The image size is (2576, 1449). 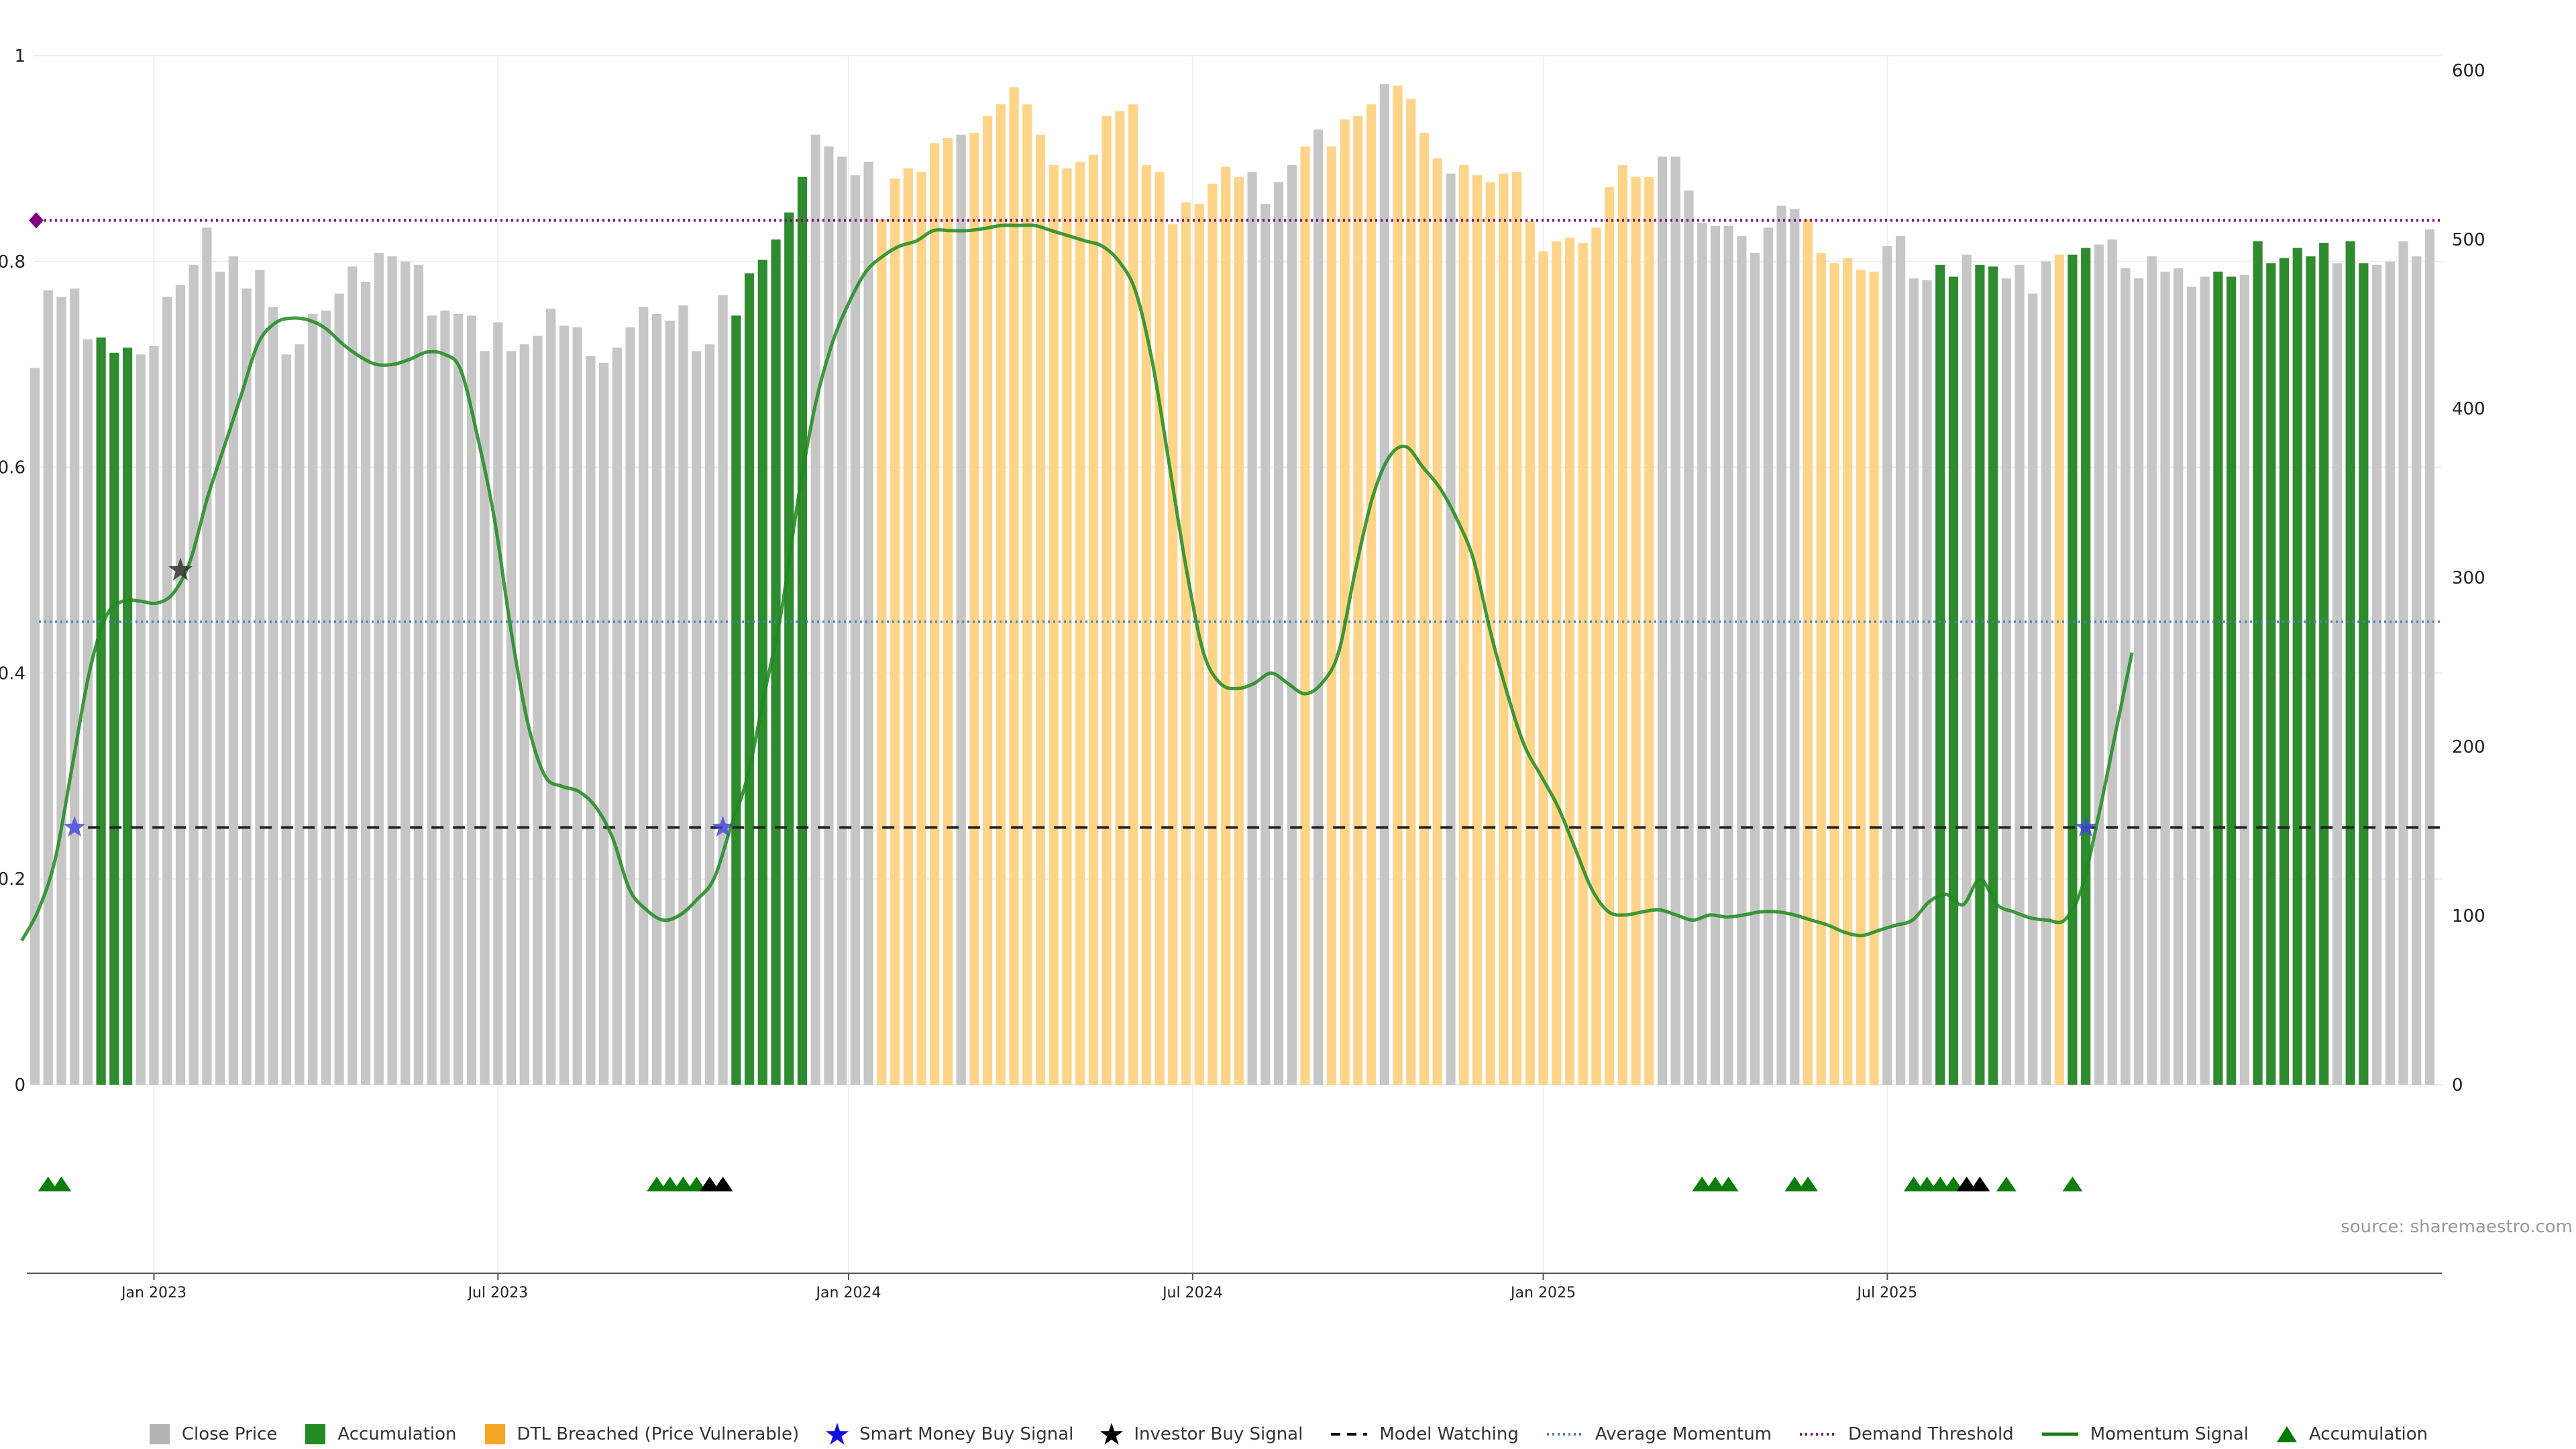 What do you see at coordinates (2145, 1434) in the screenshot?
I see `legend-item: Momentum Signal` at bounding box center [2145, 1434].